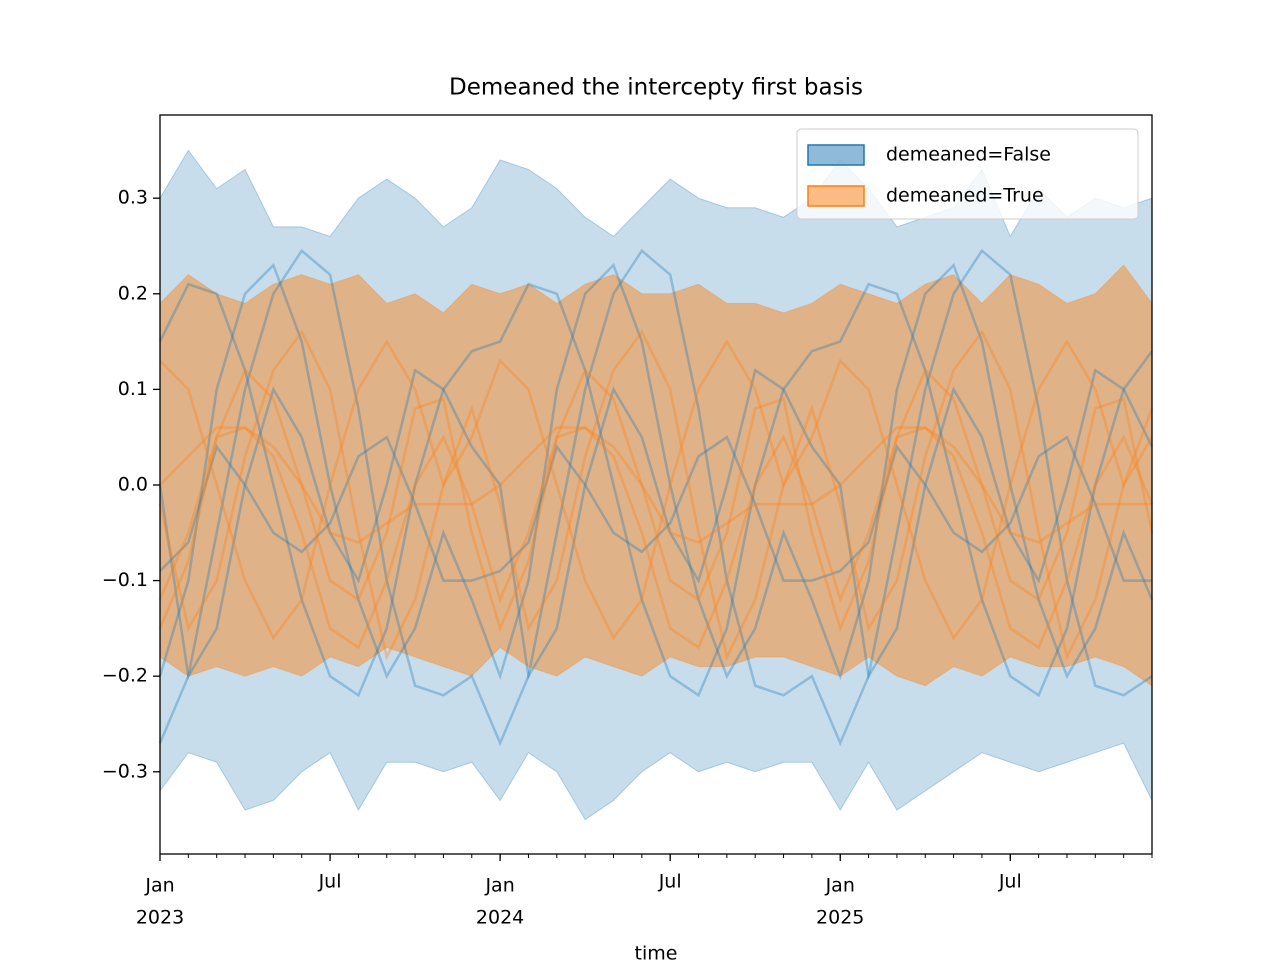  Describe the element at coordinates (968, 155) in the screenshot. I see `legend-label: demeaned=False` at that location.